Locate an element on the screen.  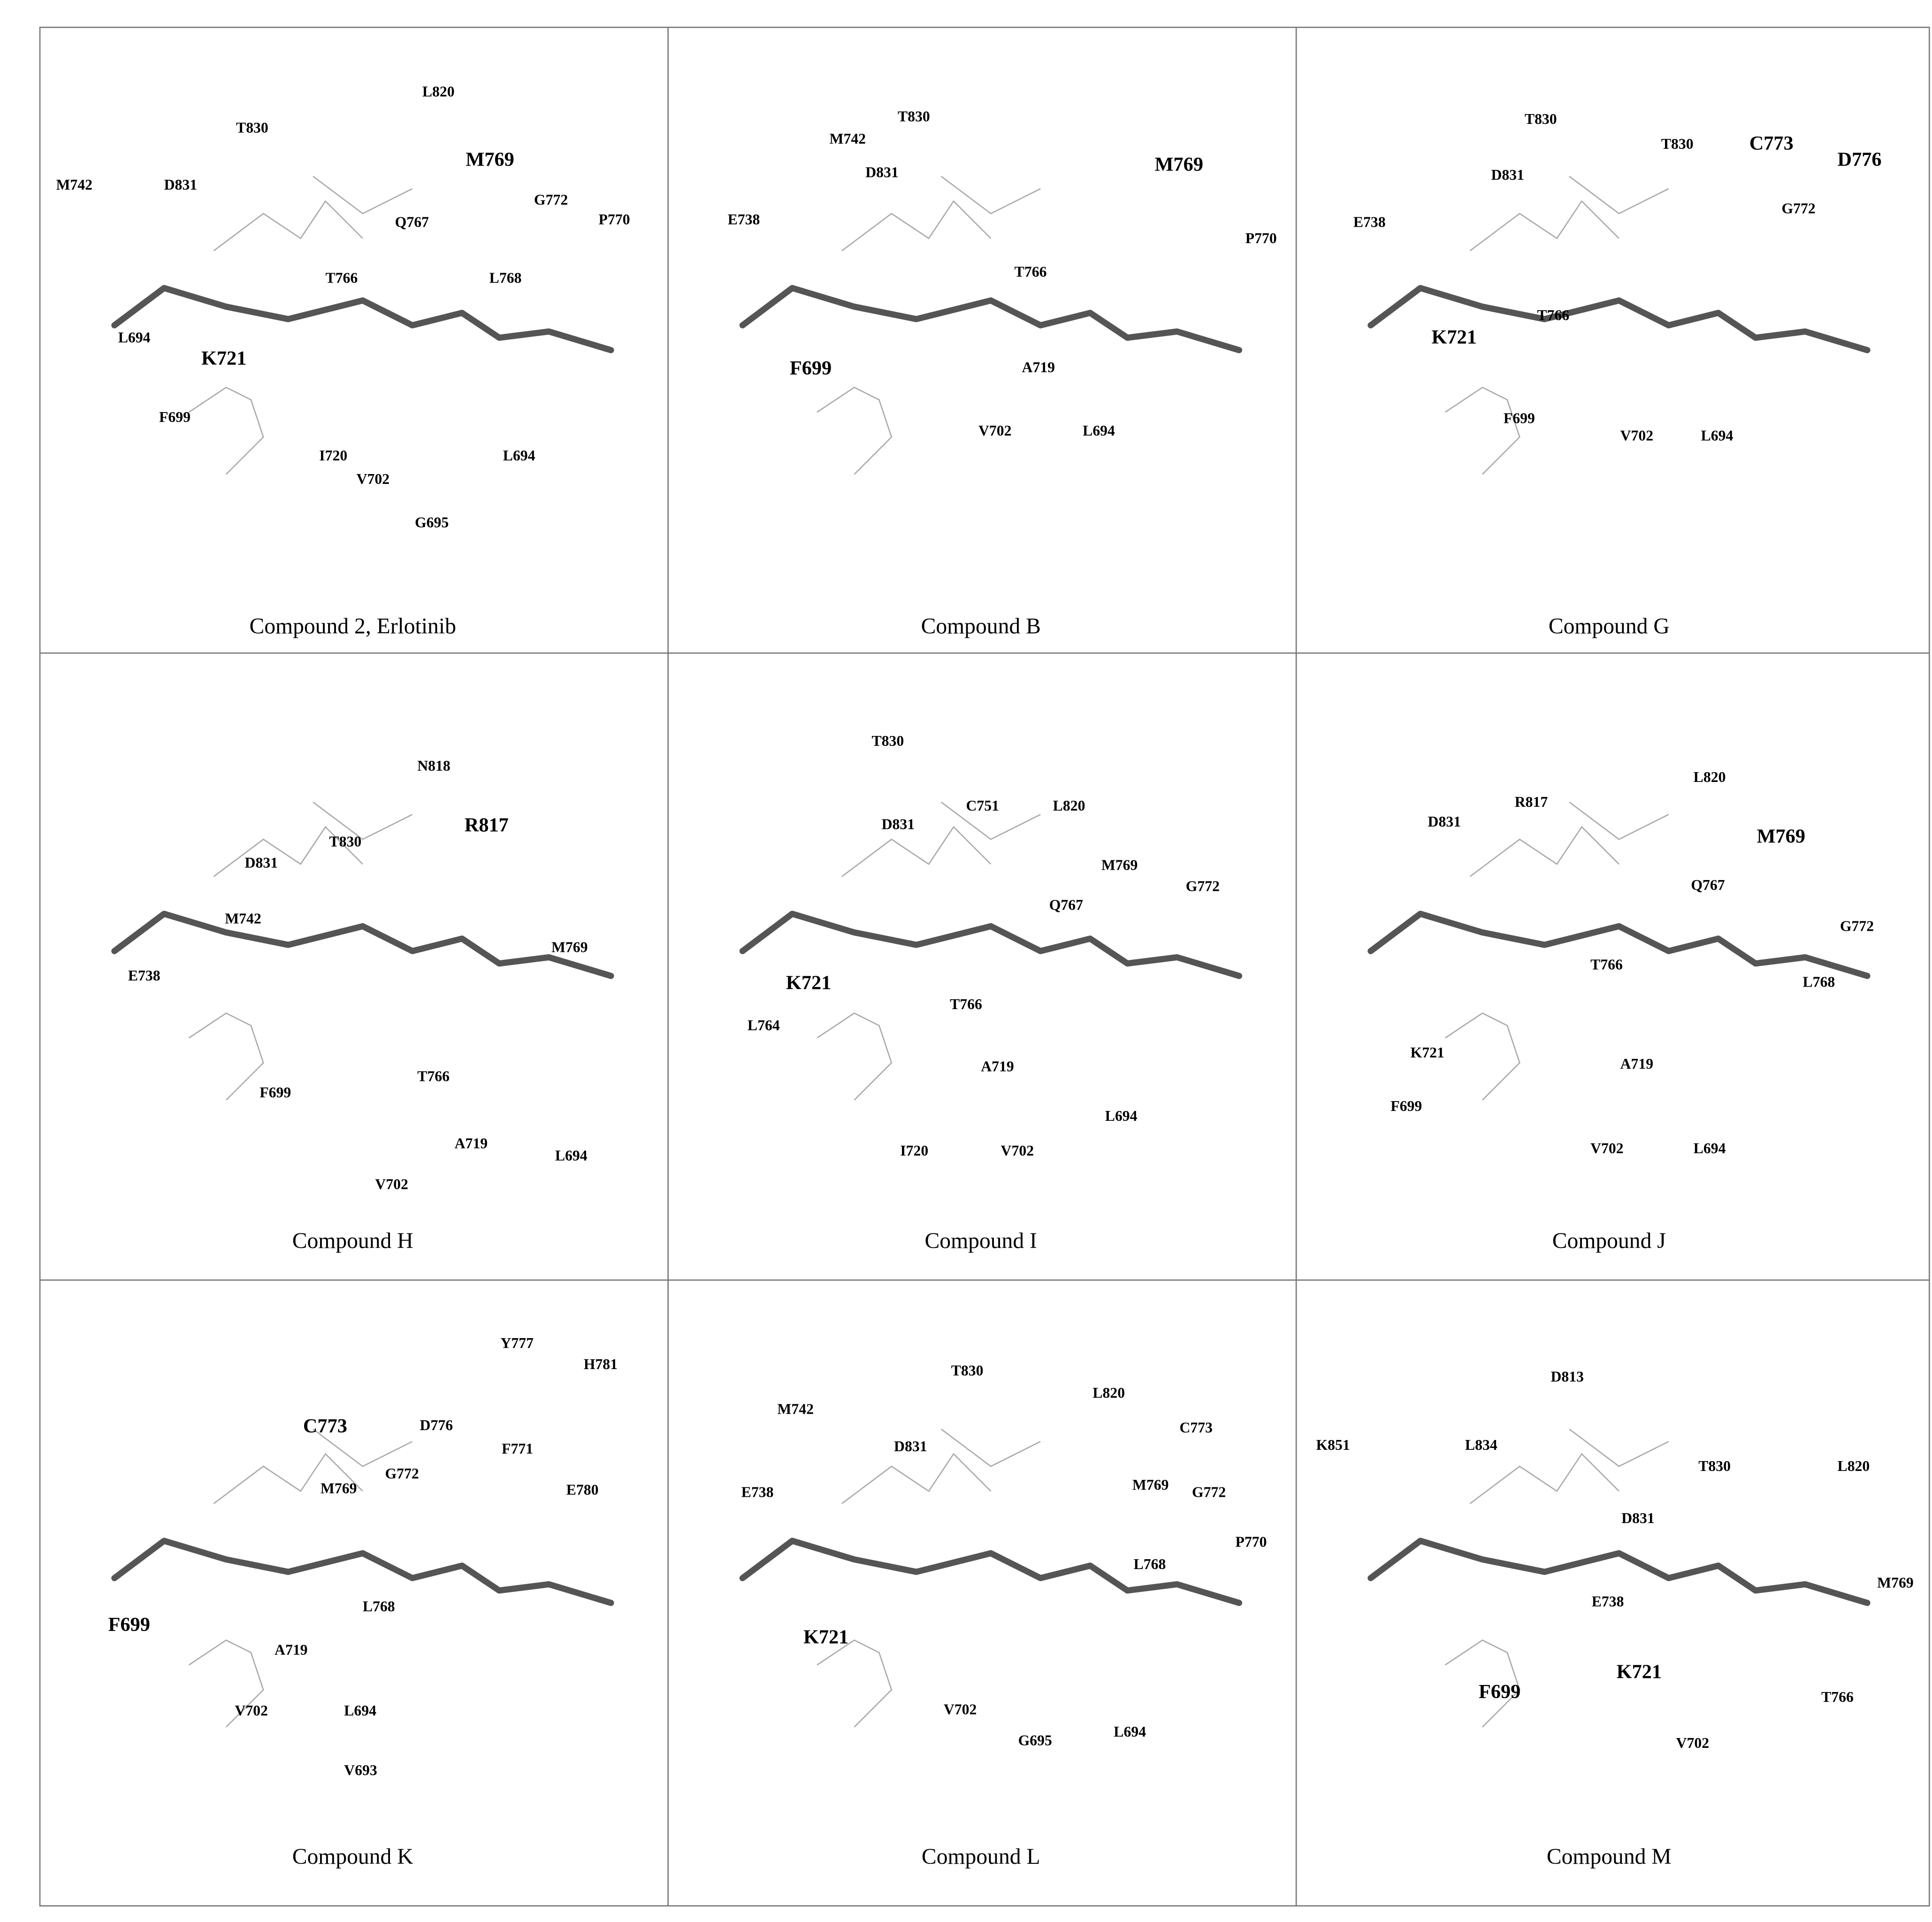
panel-caption: Compound L is located at coordinates (981, 1857).